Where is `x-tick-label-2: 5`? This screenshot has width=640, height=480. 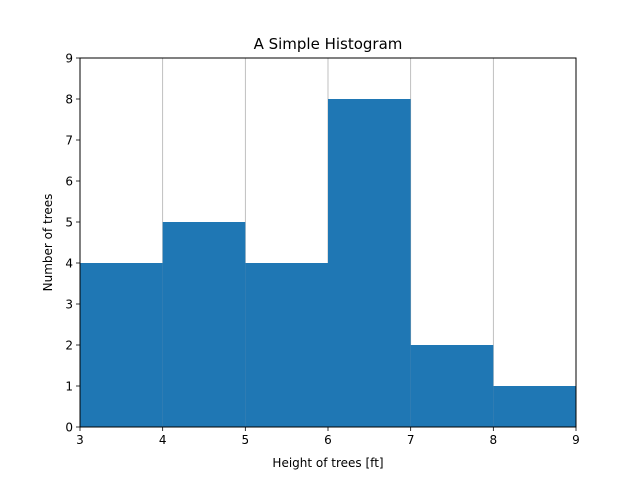
x-tick-label-2: 5 is located at coordinates (246, 440).